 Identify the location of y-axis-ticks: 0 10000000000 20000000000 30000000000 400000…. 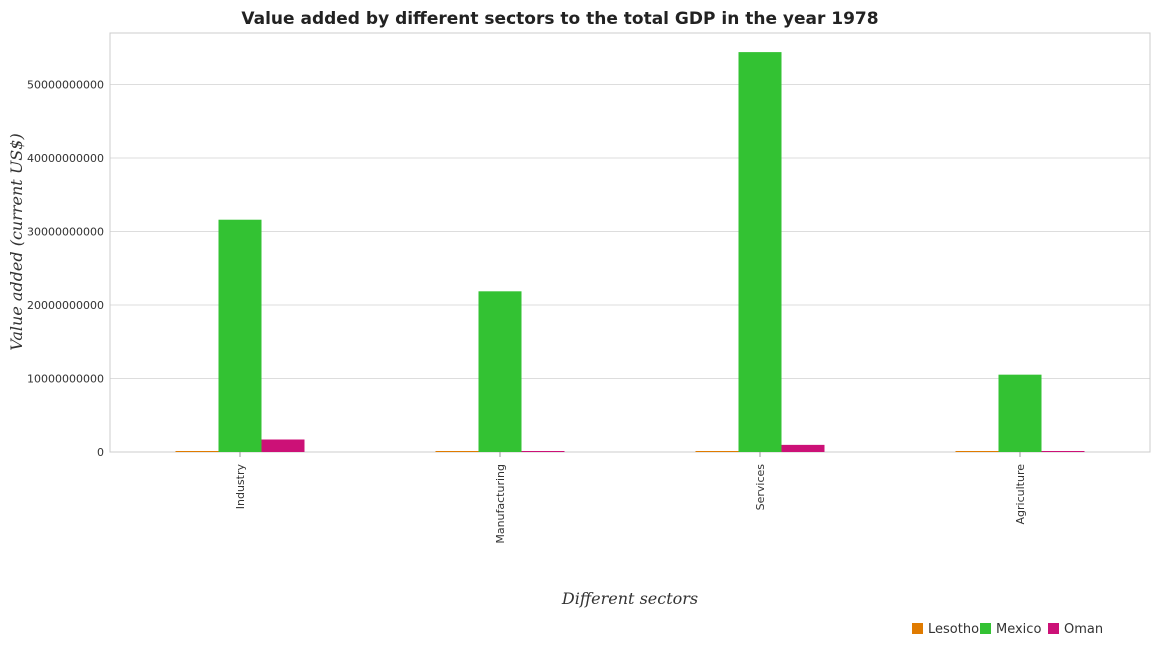
(65, 268).